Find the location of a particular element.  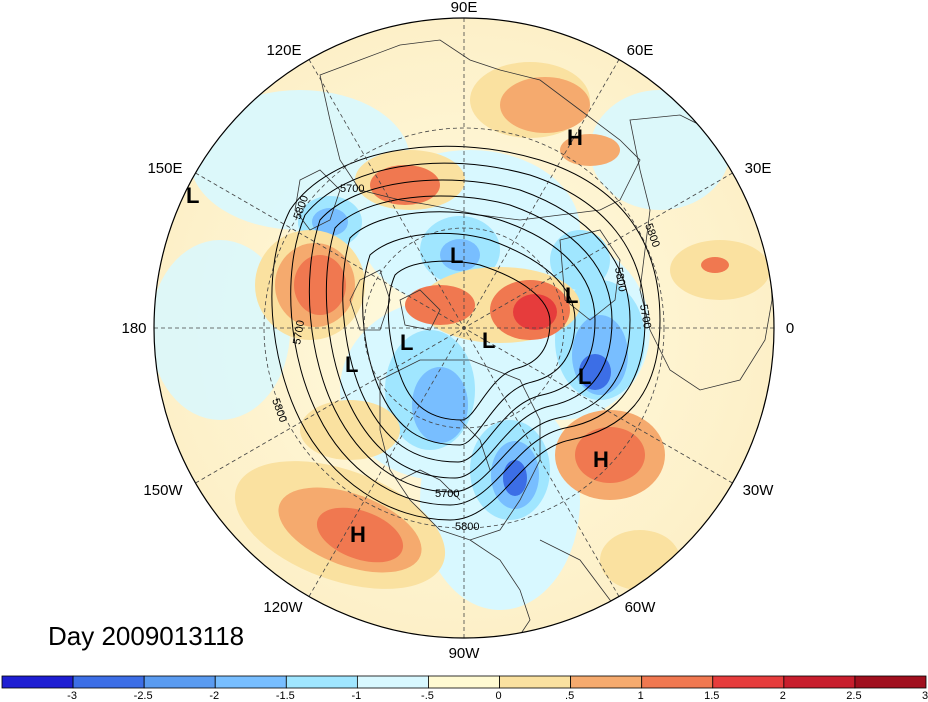

colorbar-tick-label: -3 is located at coordinates (72, 696).